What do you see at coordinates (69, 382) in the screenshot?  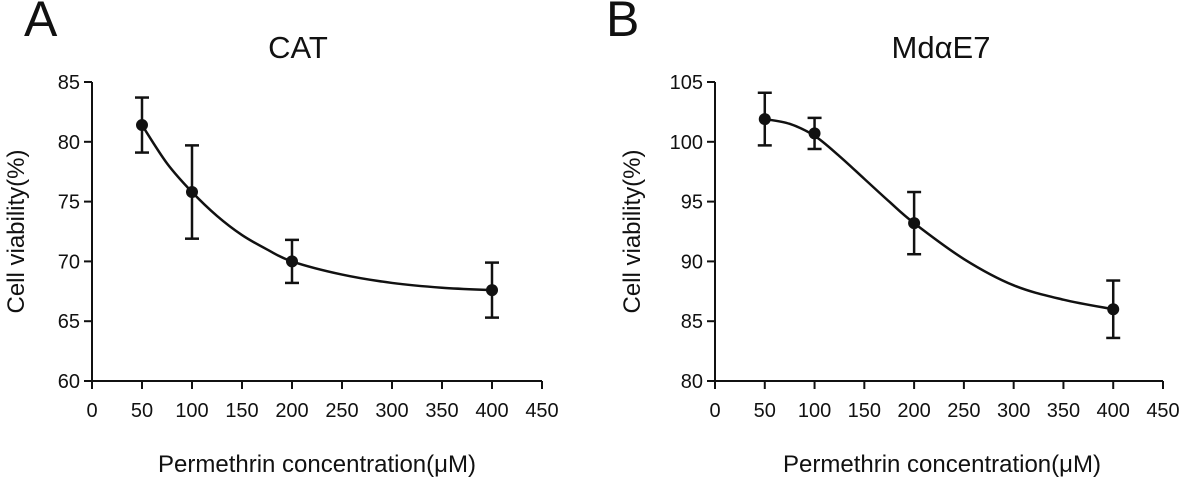 I see `y-tick-label: 60` at bounding box center [69, 382].